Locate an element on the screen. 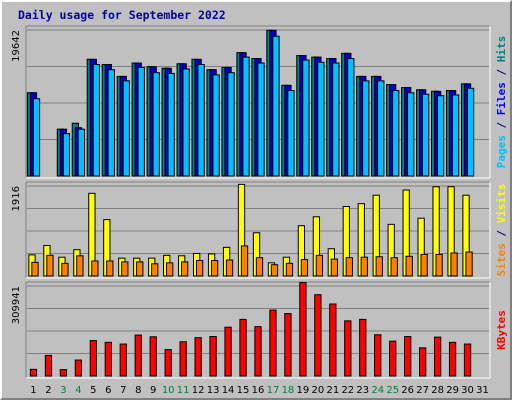 The width and height of the screenshot is (512, 400). x-tick-label: 16 is located at coordinates (258, 390).